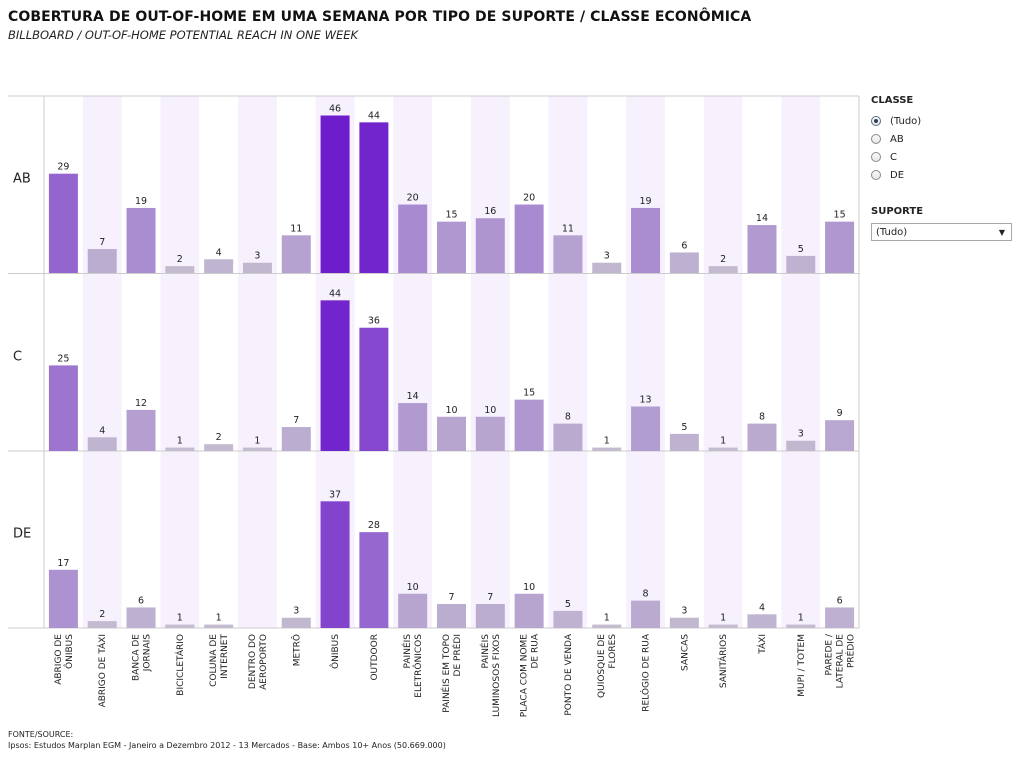 This screenshot has height=768, width=1024. I want to click on classe-filter: CLASSE (Tudo) AB C DE, so click(943, 139).